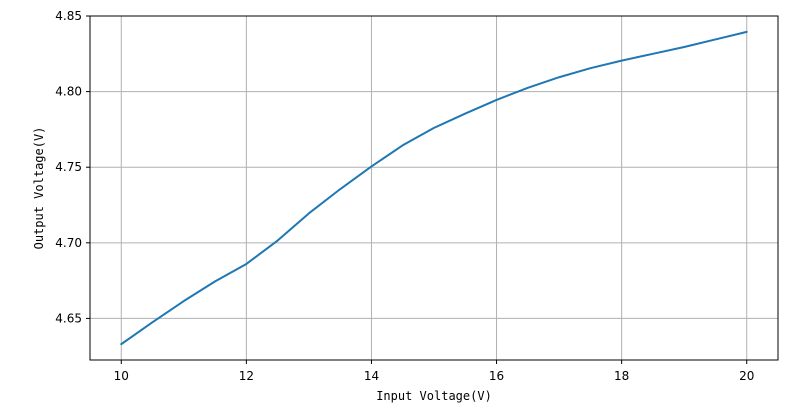  Describe the element at coordinates (68, 167) in the screenshot. I see `y-tick-label: 4.75` at that location.